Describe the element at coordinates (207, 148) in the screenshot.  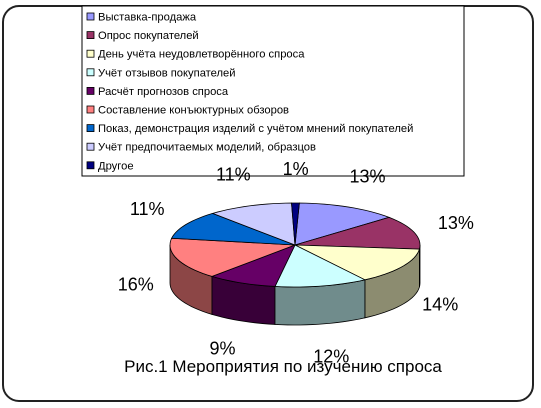
I see `legend-label: Учёт предпочитаемых моделий, образцов` at that location.